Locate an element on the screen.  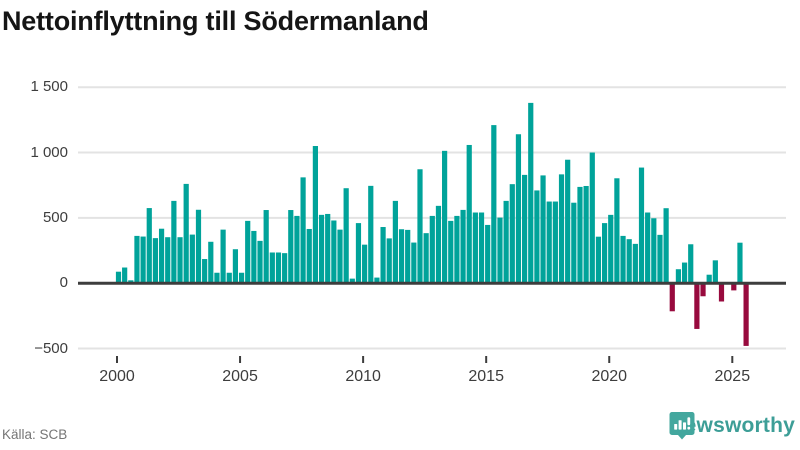
y-axis-tick-label: 500 is located at coordinates (55, 217).